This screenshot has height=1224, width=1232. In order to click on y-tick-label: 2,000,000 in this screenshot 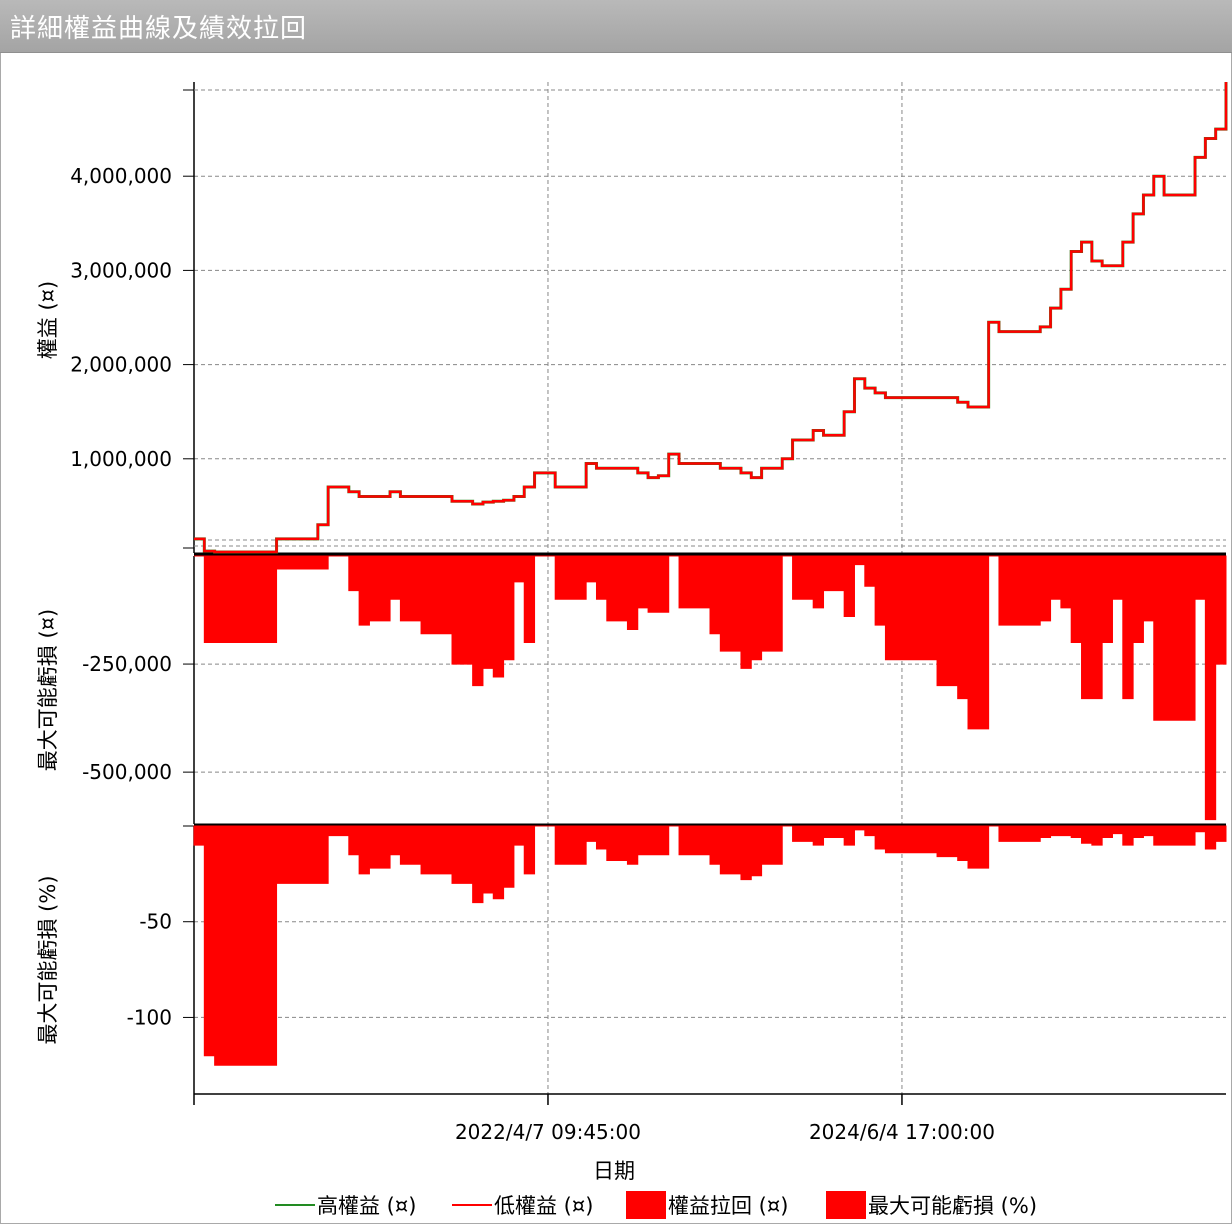, I will do `click(121, 365)`.